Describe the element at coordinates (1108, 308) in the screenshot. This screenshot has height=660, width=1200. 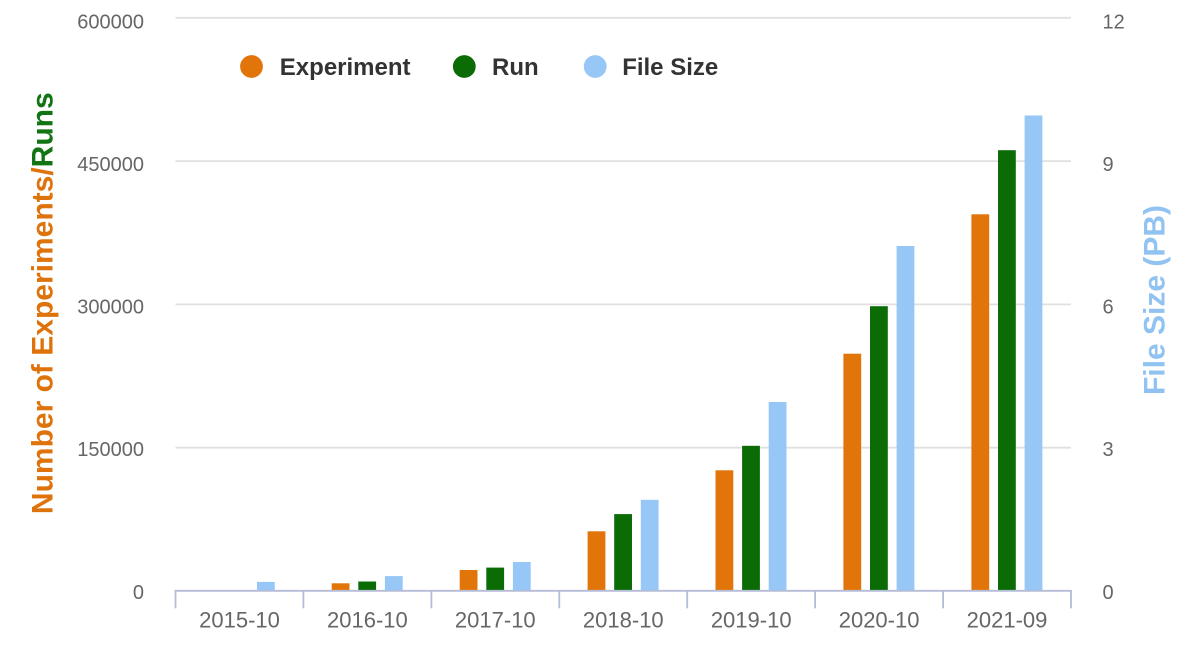
I see `svg-text: 6` at that location.